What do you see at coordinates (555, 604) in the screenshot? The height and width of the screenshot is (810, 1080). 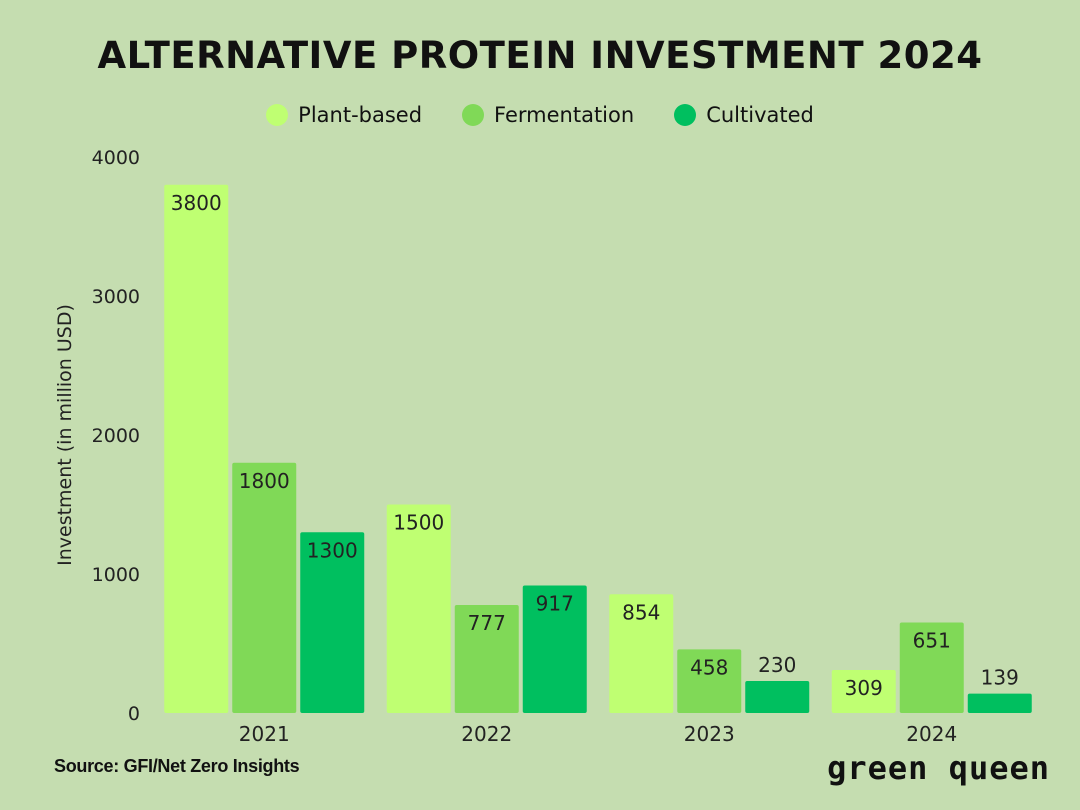 I see `data-label: 917` at bounding box center [555, 604].